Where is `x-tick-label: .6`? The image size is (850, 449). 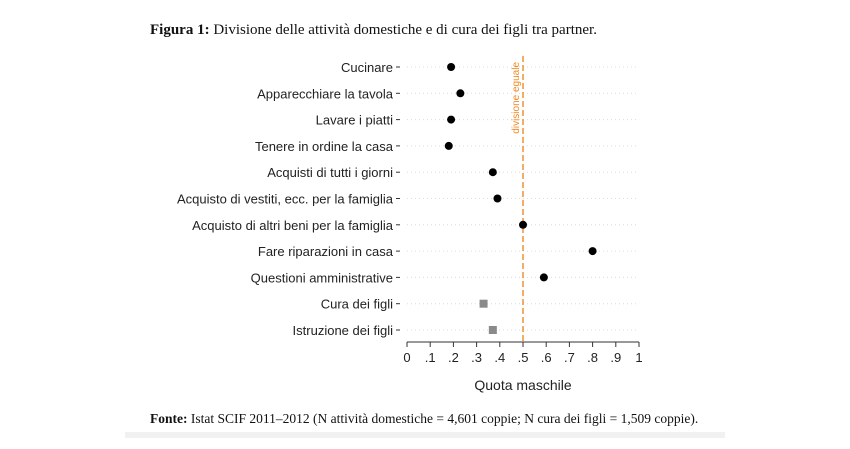
x-tick-label: .6 is located at coordinates (546, 357).